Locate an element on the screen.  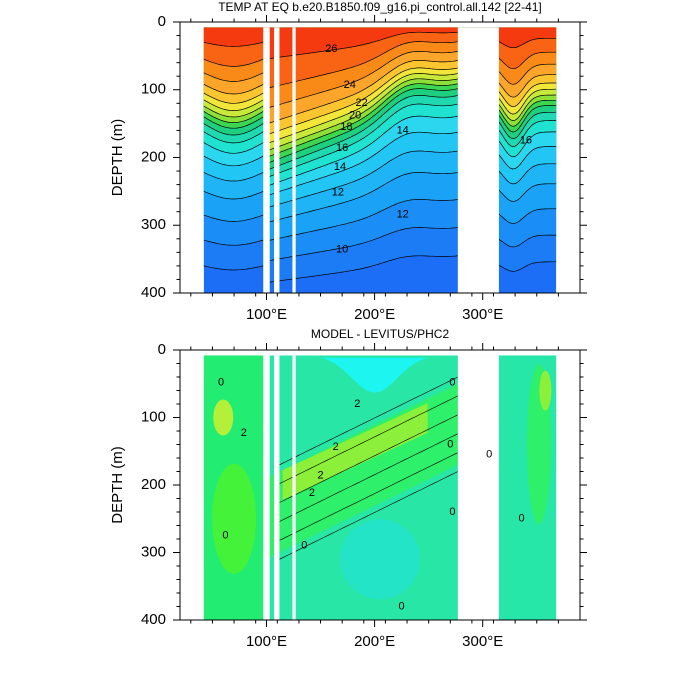
contour-label: 20 is located at coordinates (355, 115).